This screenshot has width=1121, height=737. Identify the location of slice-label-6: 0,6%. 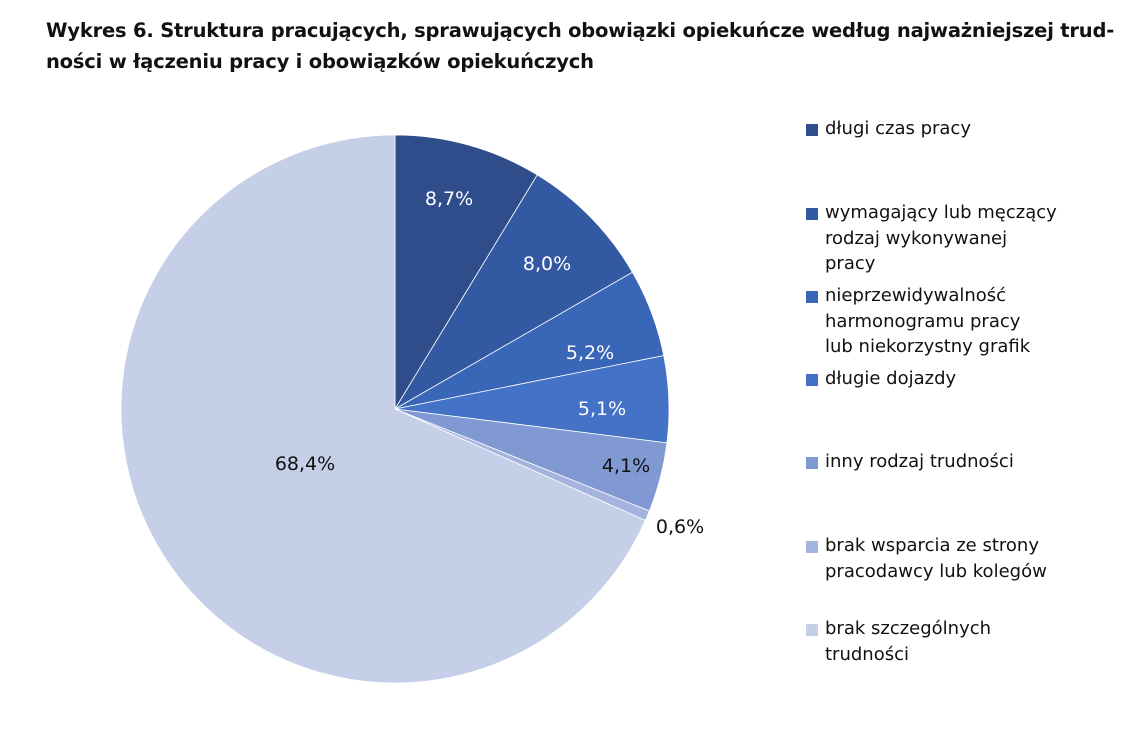
(680, 527).